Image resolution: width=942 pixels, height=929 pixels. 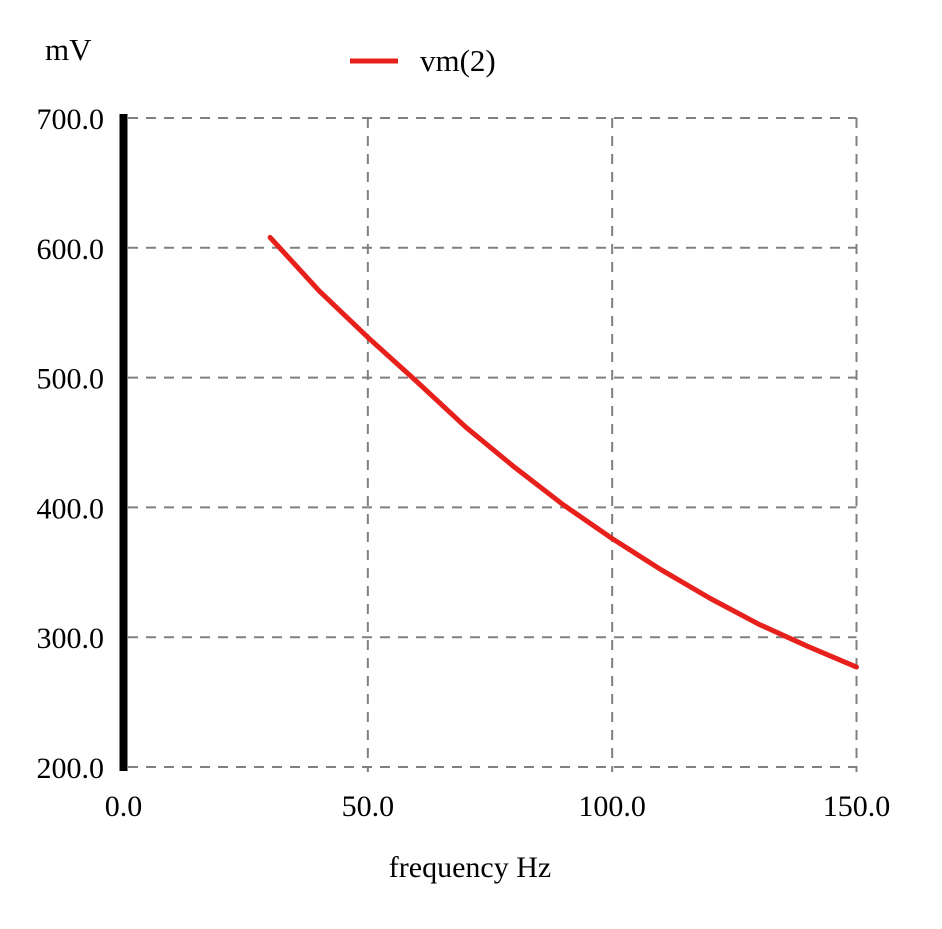 I want to click on x-tick-label: 50.0, so click(x=368, y=806).